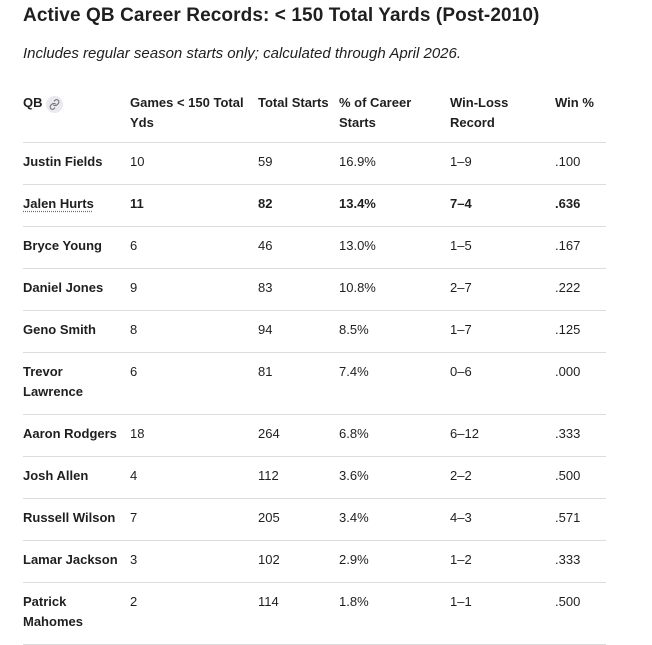 The width and height of the screenshot is (652, 645). Describe the element at coordinates (394, 561) in the screenshot. I see `pct-cell: 2.9%` at that location.